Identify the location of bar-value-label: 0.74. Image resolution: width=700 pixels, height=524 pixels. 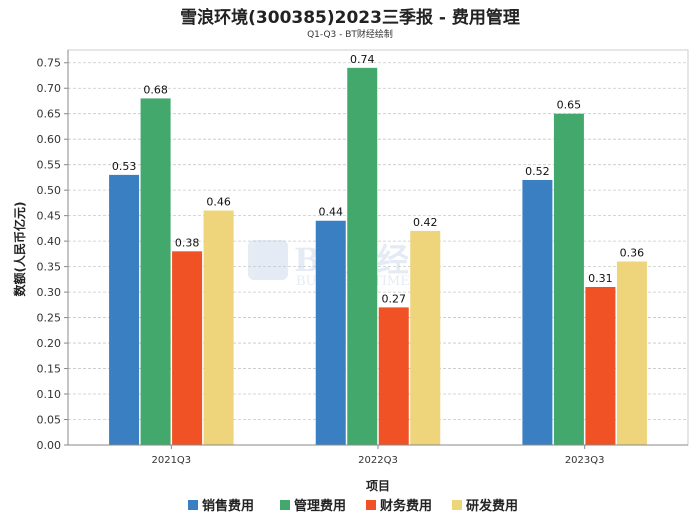
(362, 59).